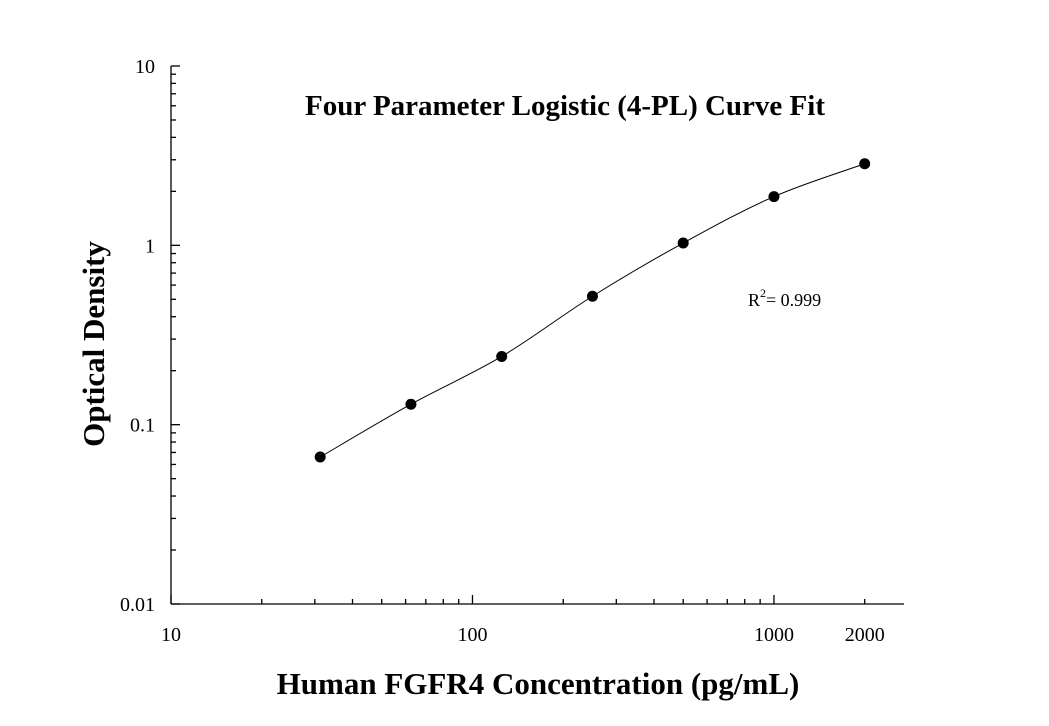 Image resolution: width=1049 pixels, height=726 pixels. I want to click on r-squared-annotation: R2= 0.999, so click(784, 298).